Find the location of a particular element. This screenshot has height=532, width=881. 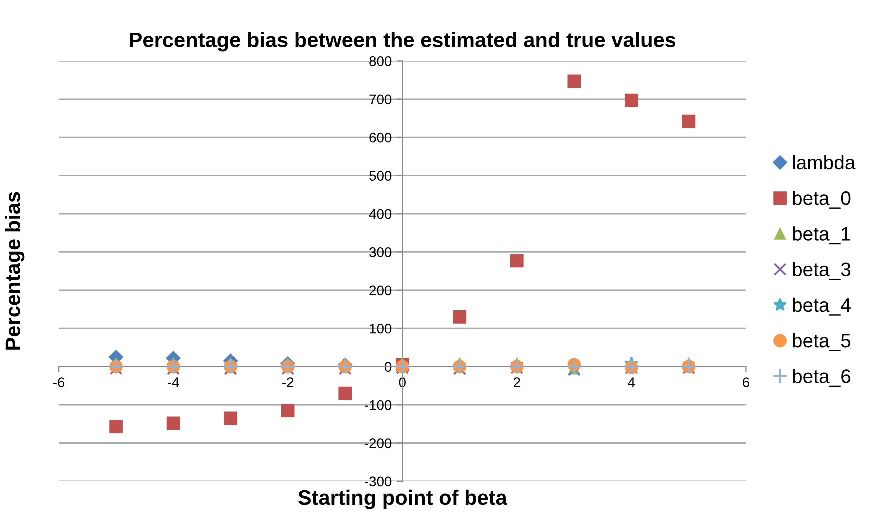

y-tick-label: 0 is located at coordinates (388, 367).